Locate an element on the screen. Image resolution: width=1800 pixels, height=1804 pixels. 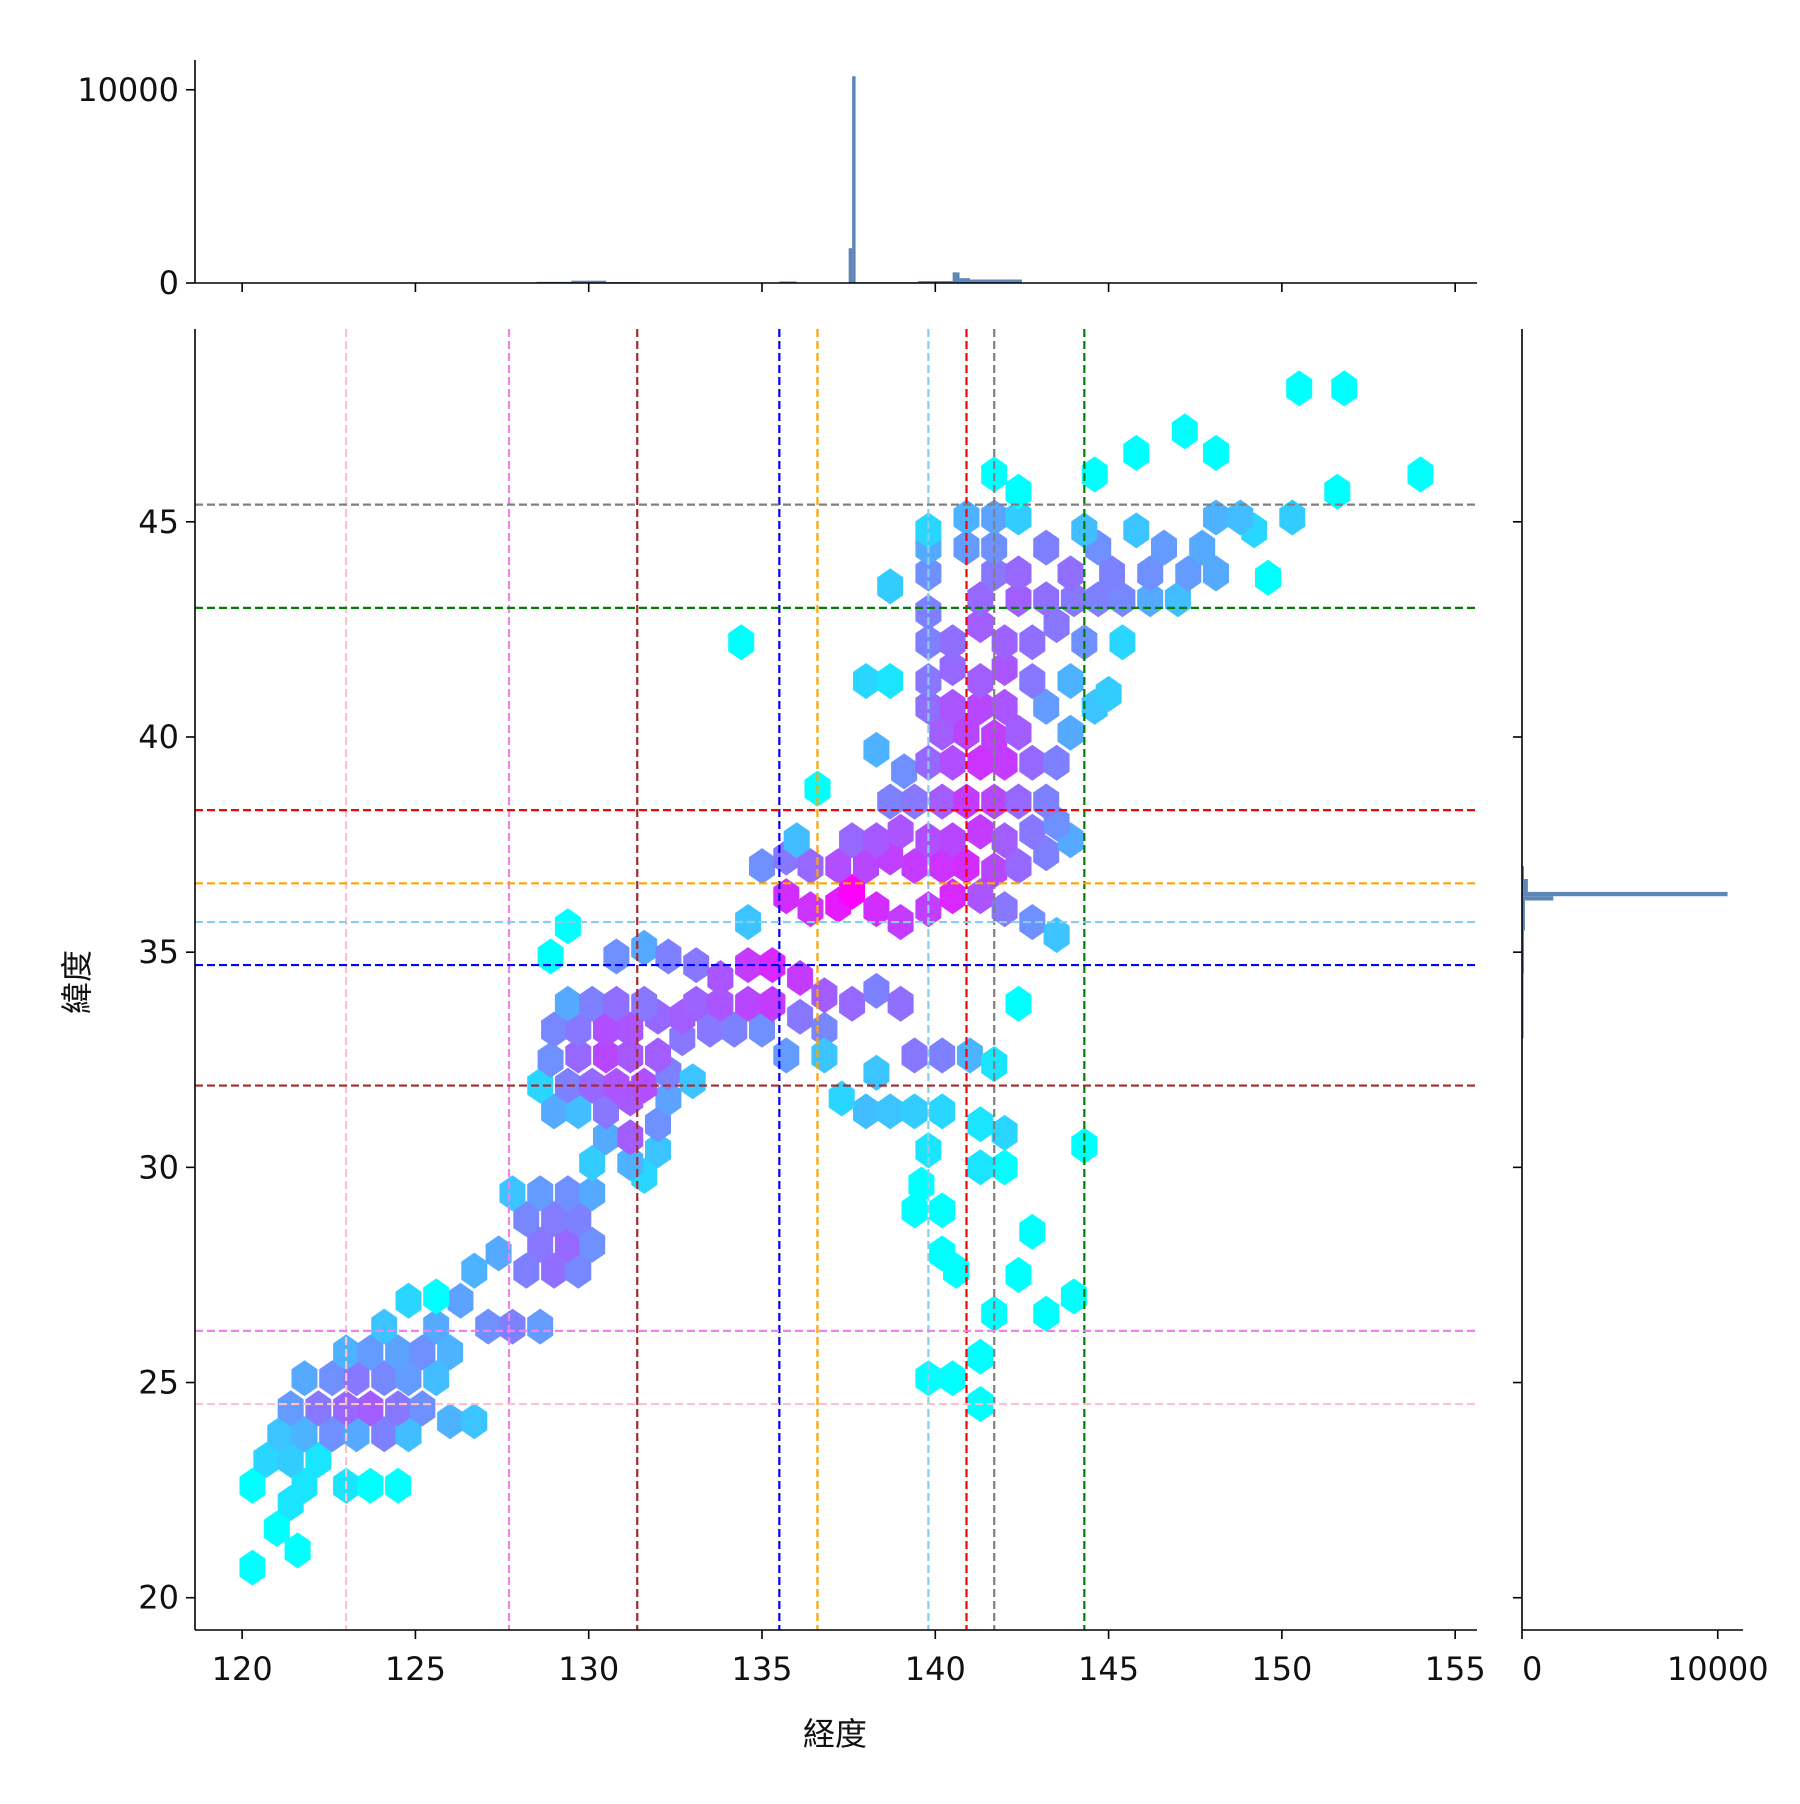
right-hist-x-tick-label: 10000 is located at coordinates (1718, 1669).